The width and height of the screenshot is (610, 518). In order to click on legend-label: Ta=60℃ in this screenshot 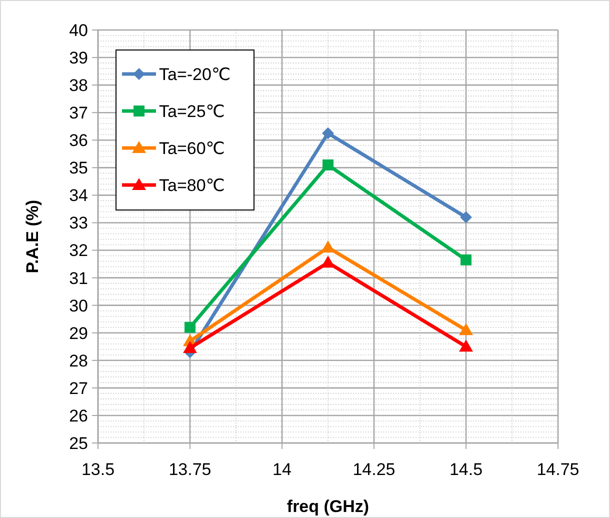, I will do `click(192, 148)`.